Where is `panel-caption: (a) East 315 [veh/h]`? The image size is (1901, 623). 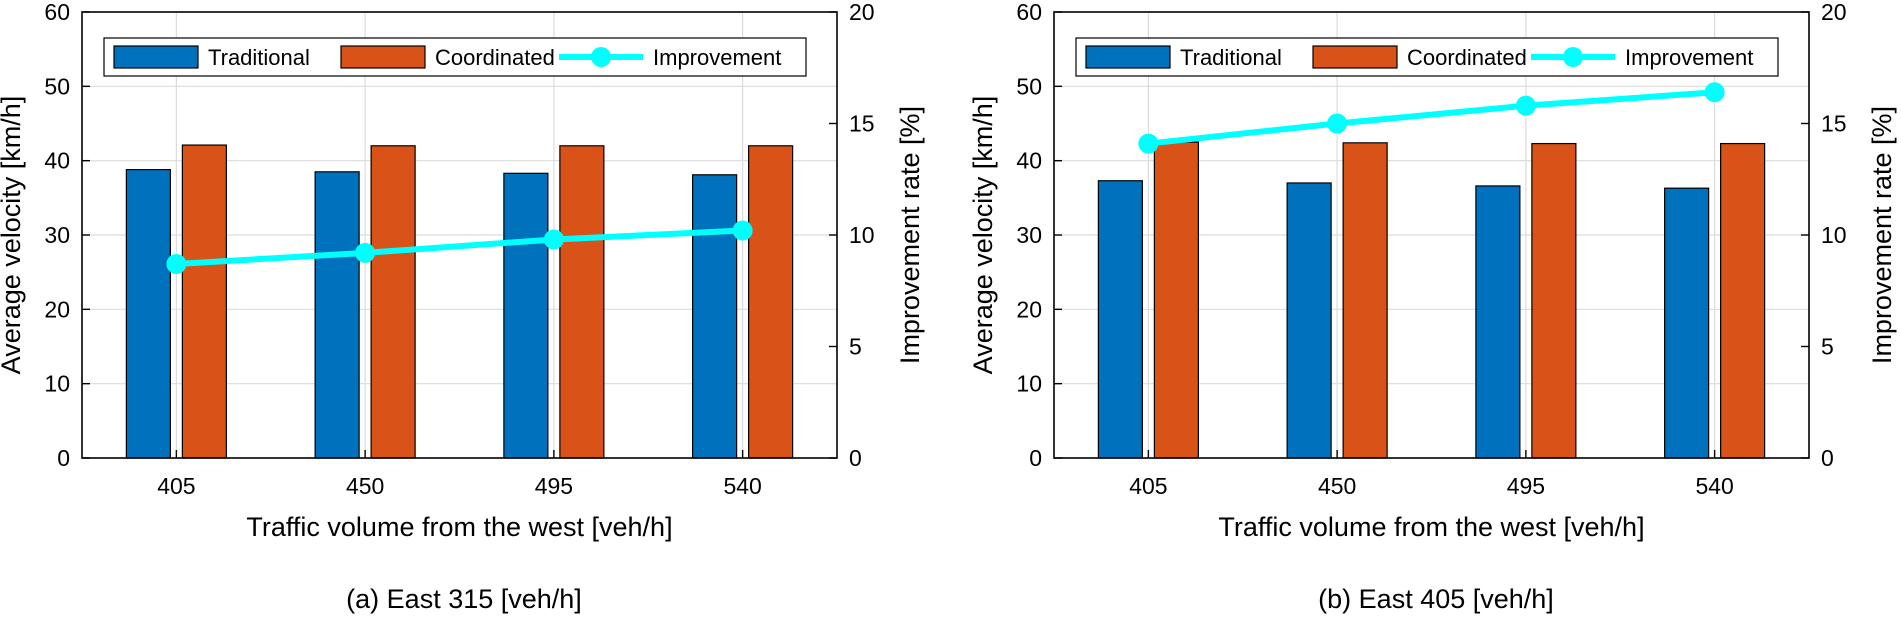 panel-caption: (a) East 315 [veh/h] is located at coordinates (464, 599).